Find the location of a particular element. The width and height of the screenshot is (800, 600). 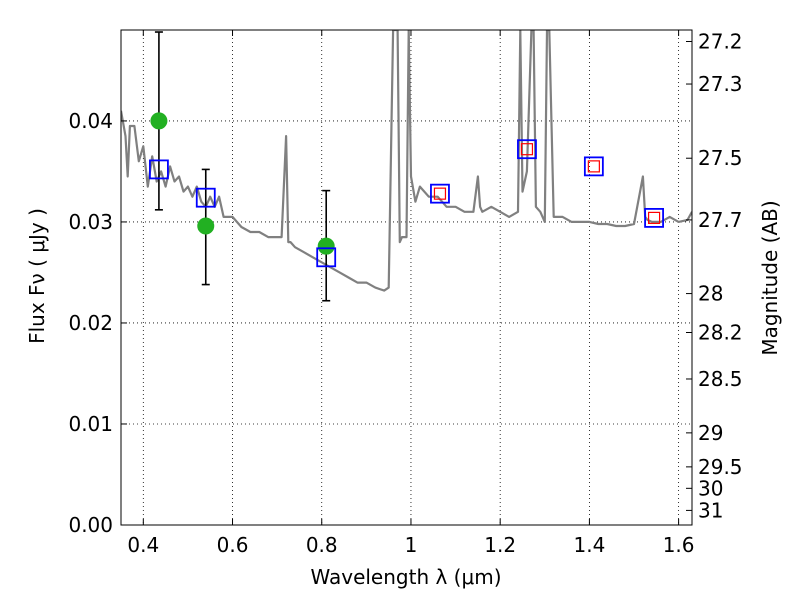

mag-tick-label: 28.5 is located at coordinates (720, 379).